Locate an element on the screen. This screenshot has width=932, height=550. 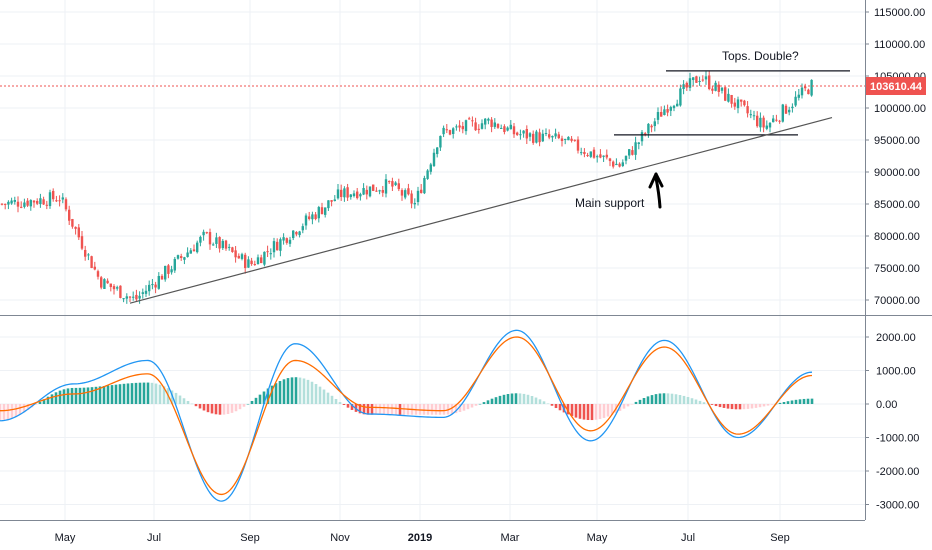
time-tick-label: 2019 is located at coordinates (420, 538).